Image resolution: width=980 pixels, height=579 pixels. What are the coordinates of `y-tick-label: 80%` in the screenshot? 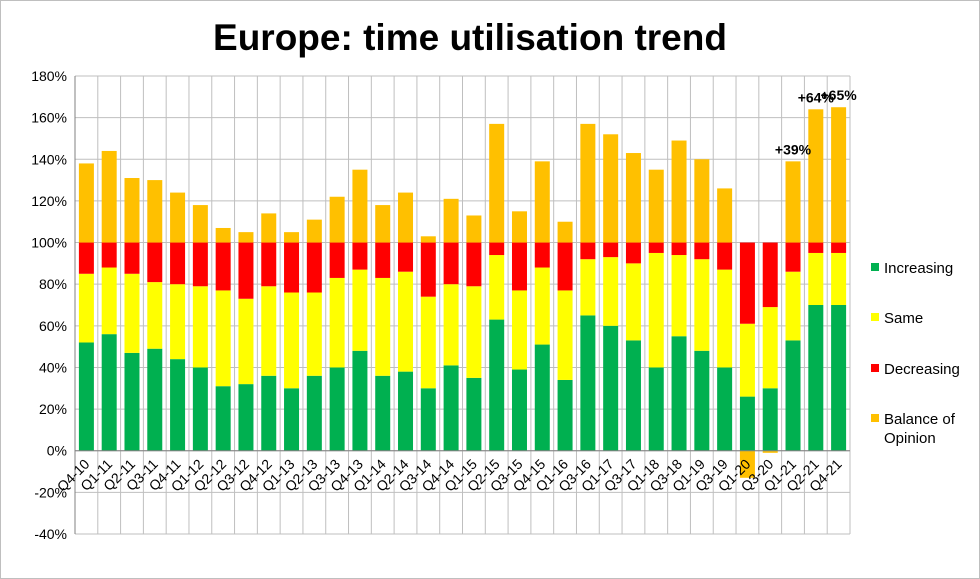 It's located at (53, 284).